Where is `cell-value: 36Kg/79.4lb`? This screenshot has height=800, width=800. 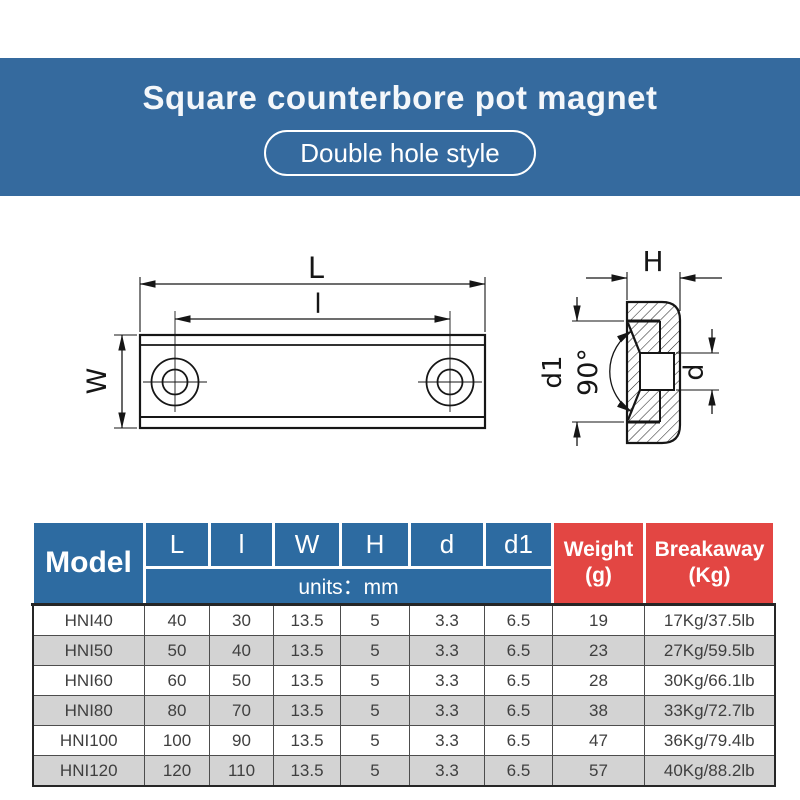 cell-value: 36Kg/79.4lb is located at coordinates (710, 740).